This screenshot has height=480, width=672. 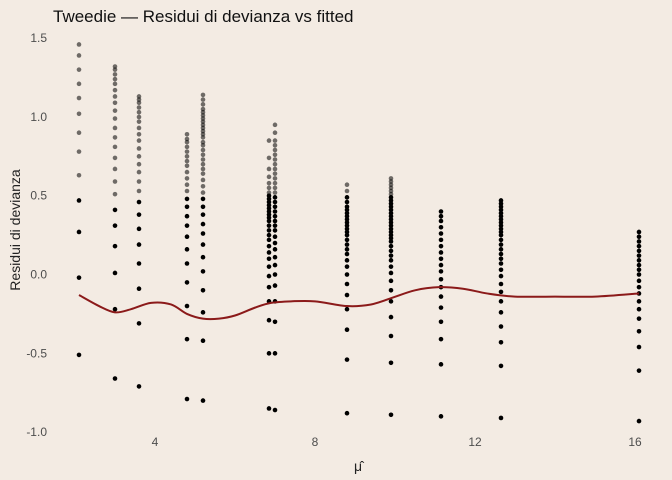 I want to click on y-tick-label: 0.0, so click(x=38, y=275).